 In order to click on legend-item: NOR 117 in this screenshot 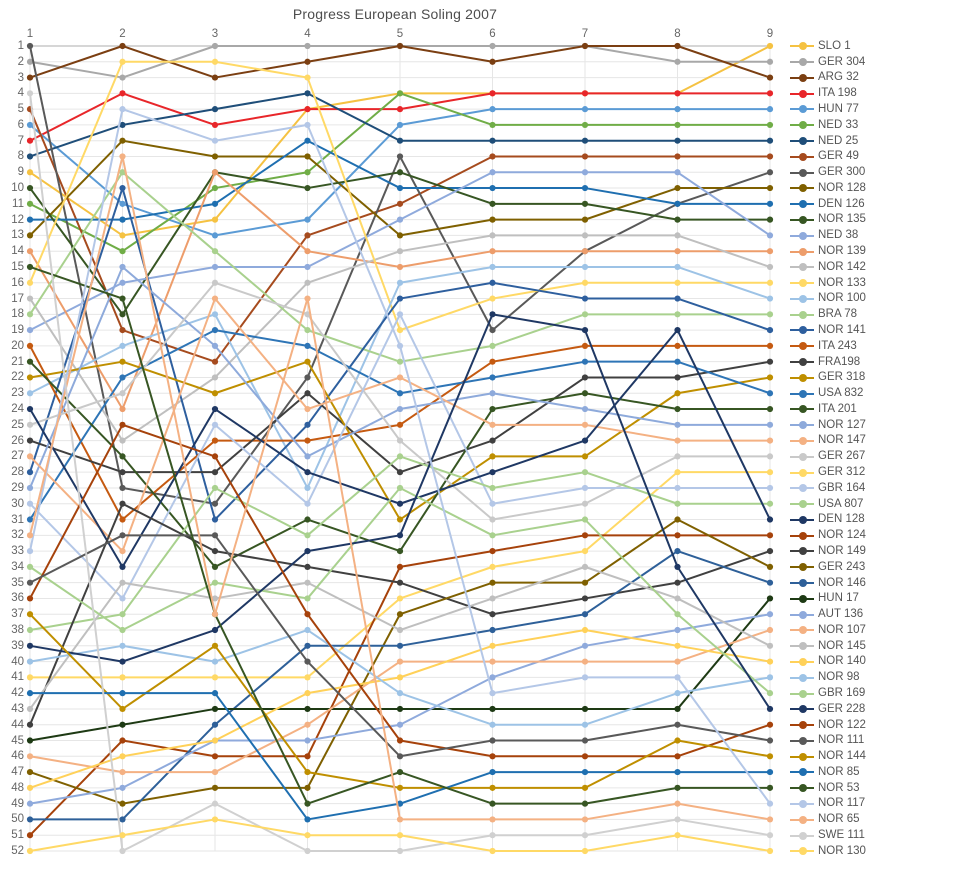, I will do `click(827, 804)`.